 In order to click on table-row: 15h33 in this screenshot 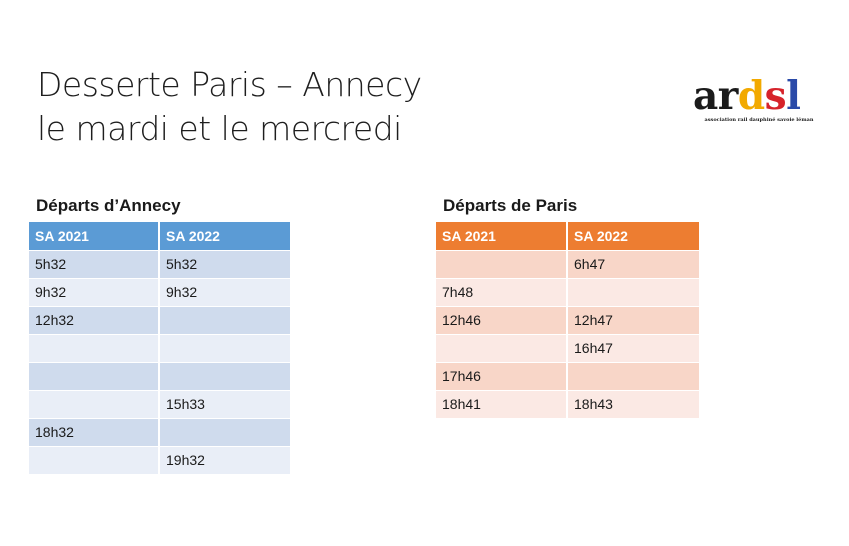, I will do `click(159, 404)`.